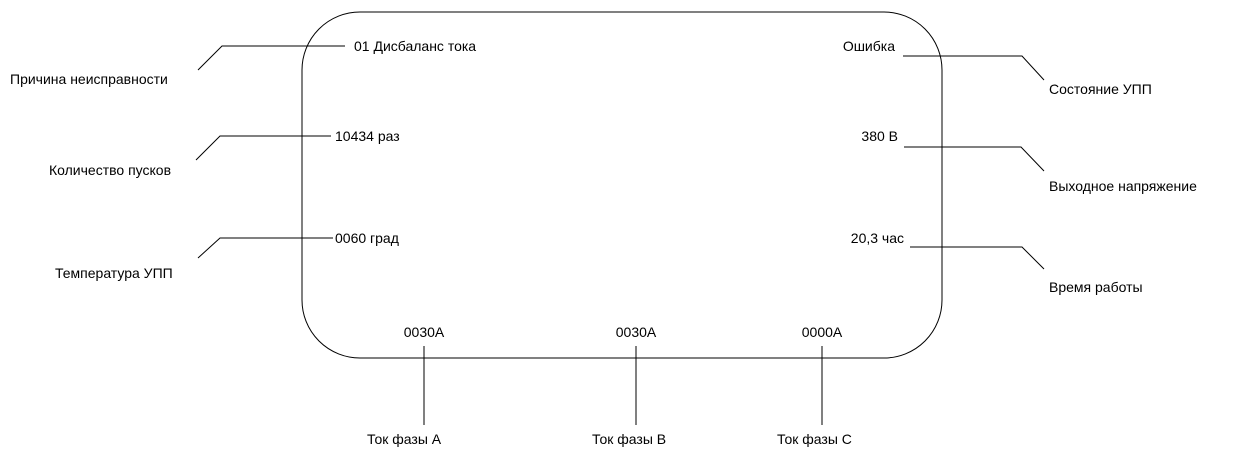 The height and width of the screenshot is (450, 1233). I want to click on display-run-time: 20,3 час, so click(877, 238).